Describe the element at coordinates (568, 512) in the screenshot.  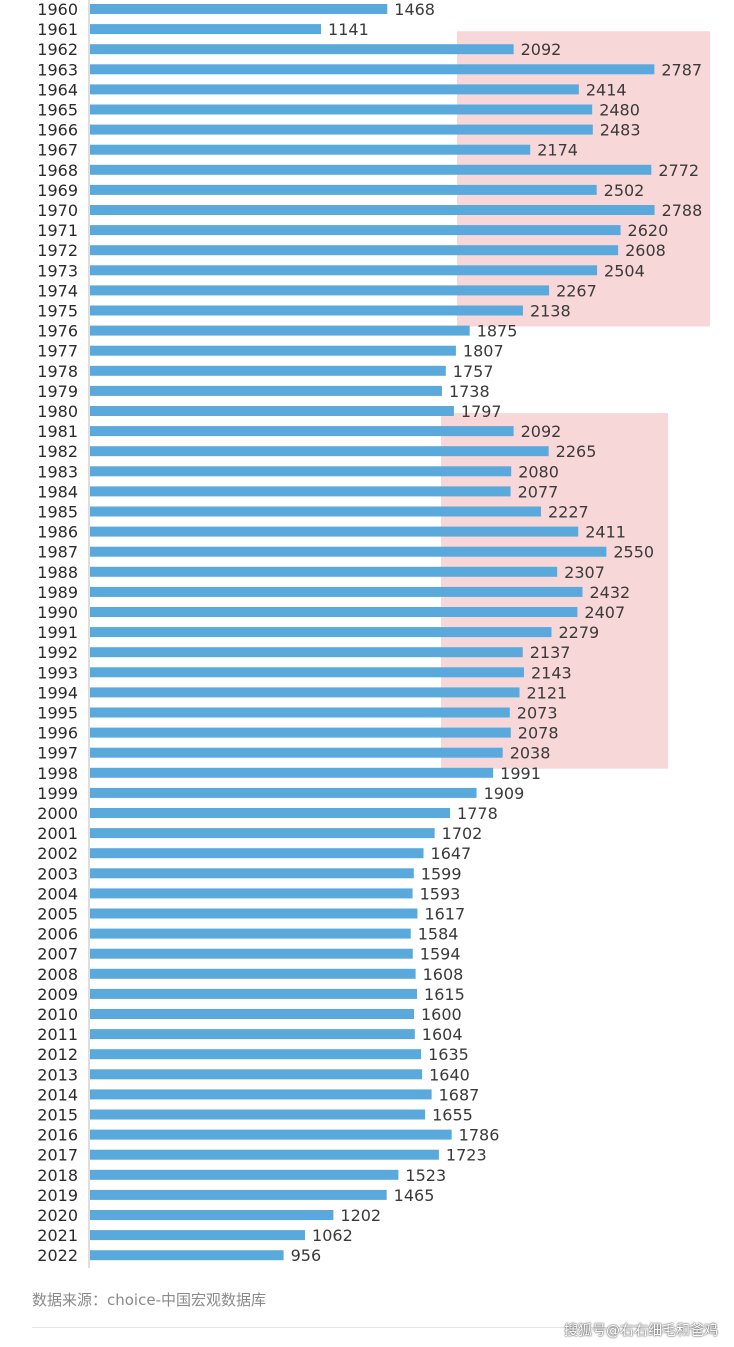
I see `value-label-1985: 2227` at that location.